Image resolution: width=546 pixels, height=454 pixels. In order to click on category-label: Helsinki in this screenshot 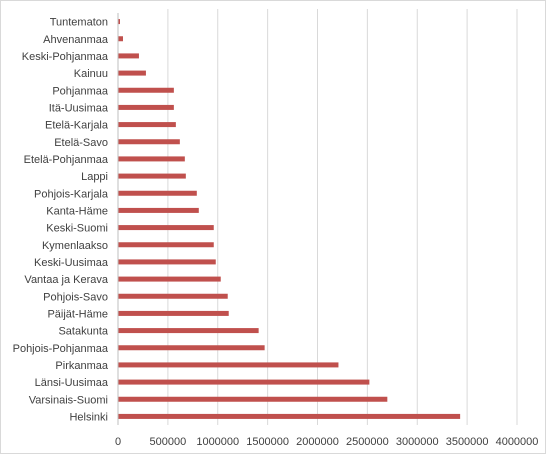, I will do `click(88, 417)`.